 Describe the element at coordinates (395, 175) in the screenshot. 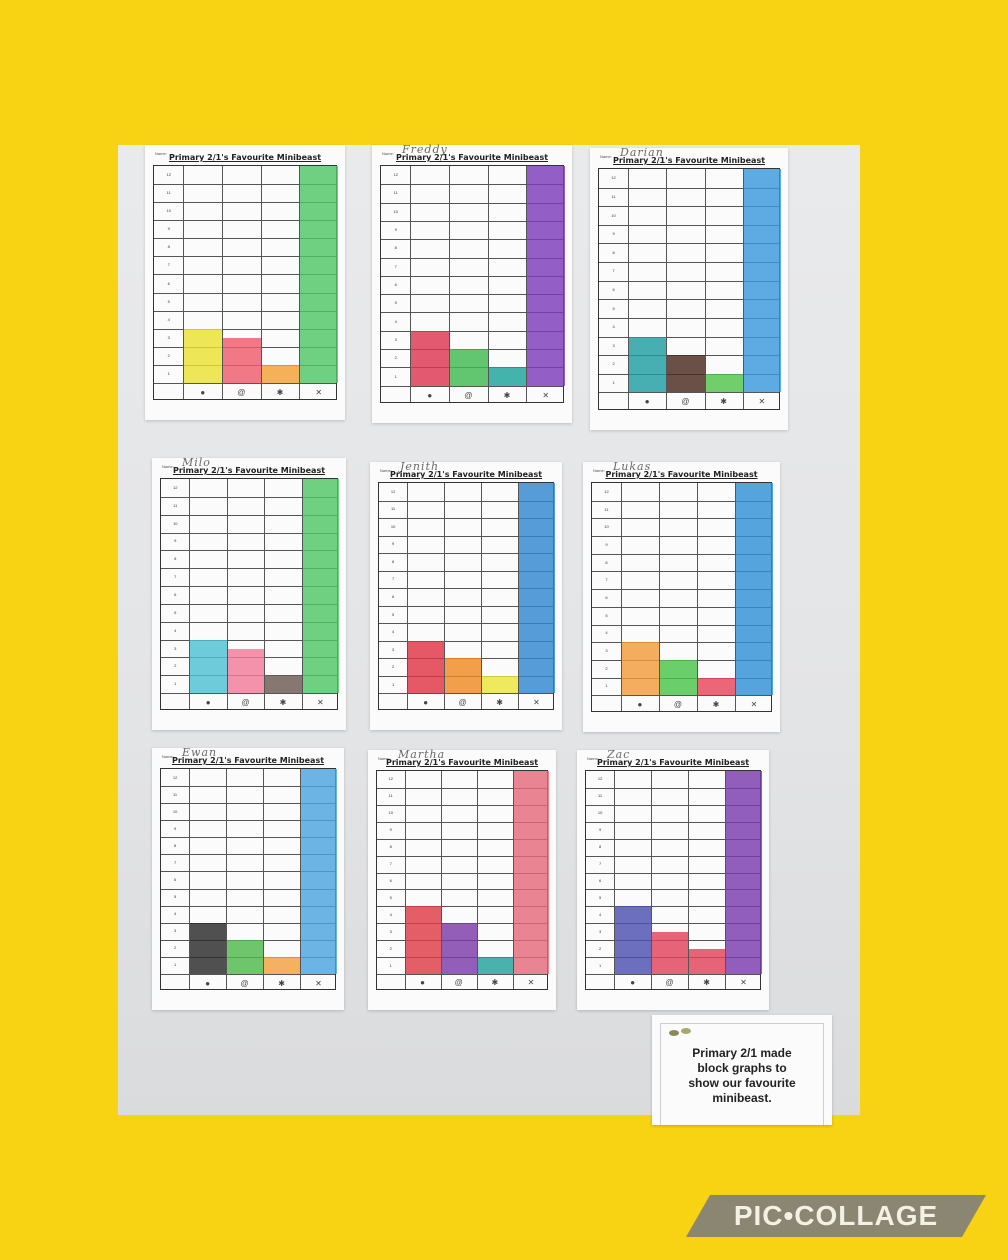

I see `axis-number: 12` at that location.